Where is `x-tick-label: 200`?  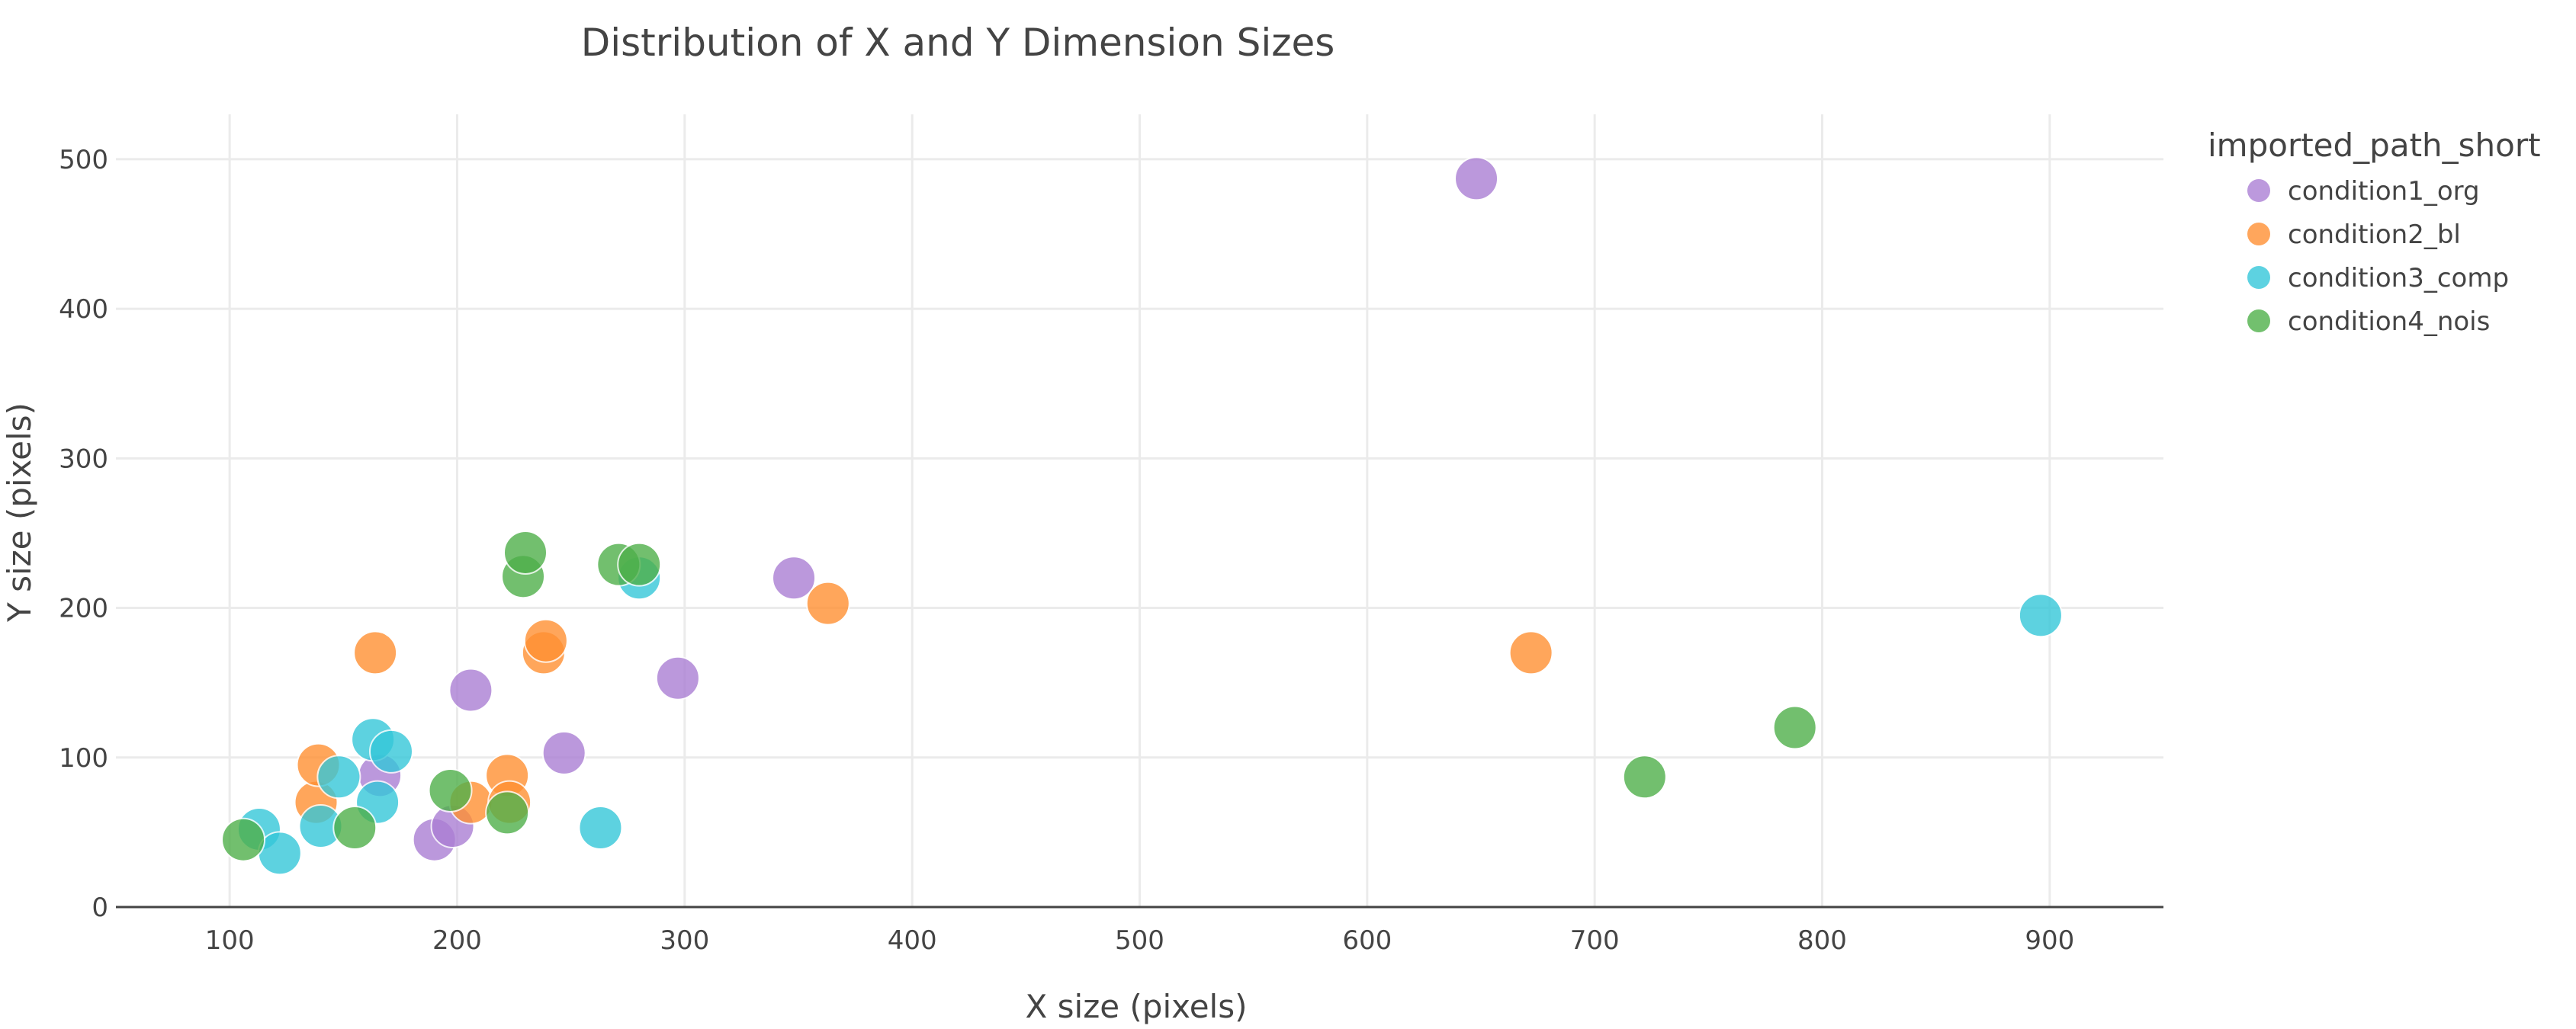
x-tick-label: 200 is located at coordinates (457, 941).